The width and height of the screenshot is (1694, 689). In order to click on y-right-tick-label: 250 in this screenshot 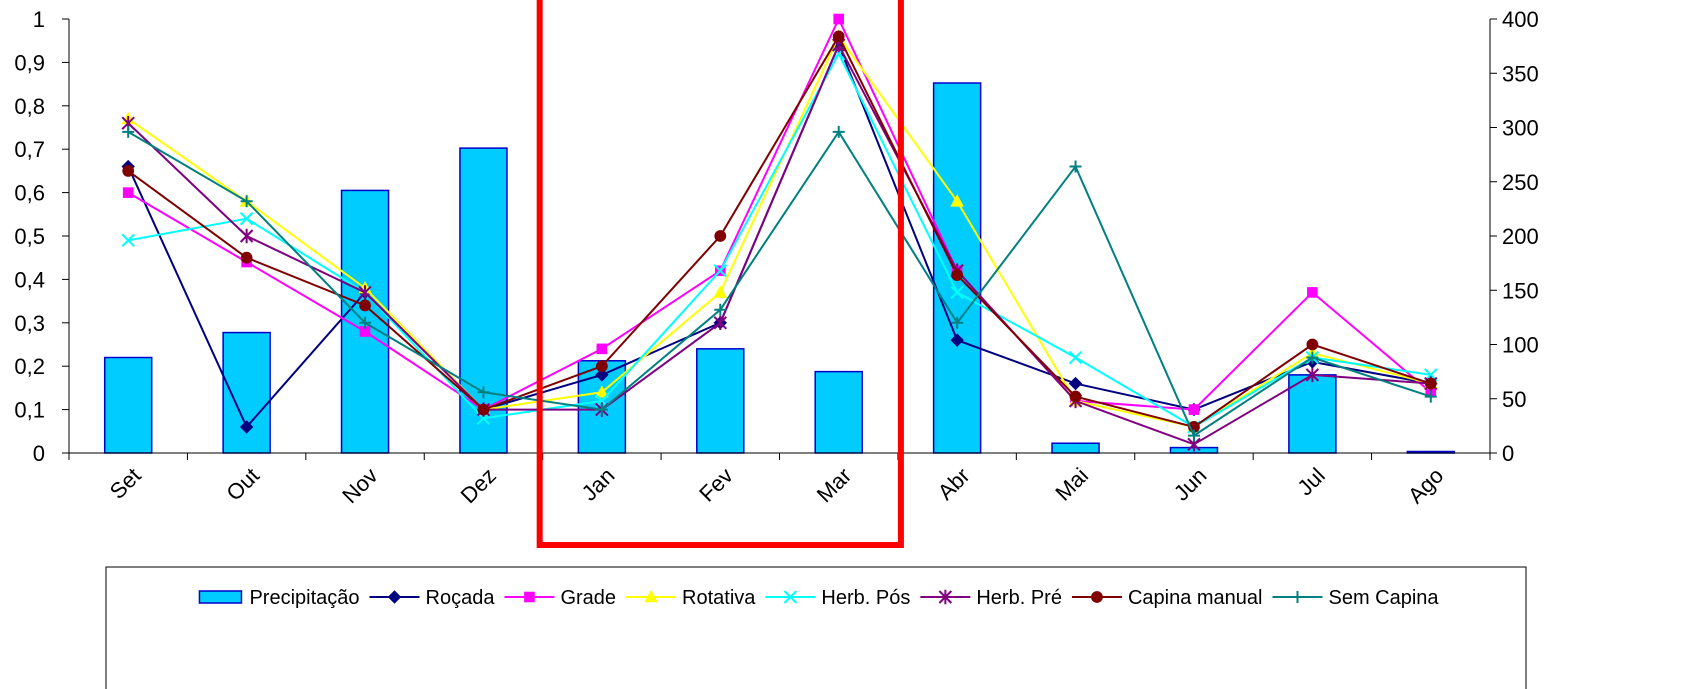, I will do `click(1520, 182)`.